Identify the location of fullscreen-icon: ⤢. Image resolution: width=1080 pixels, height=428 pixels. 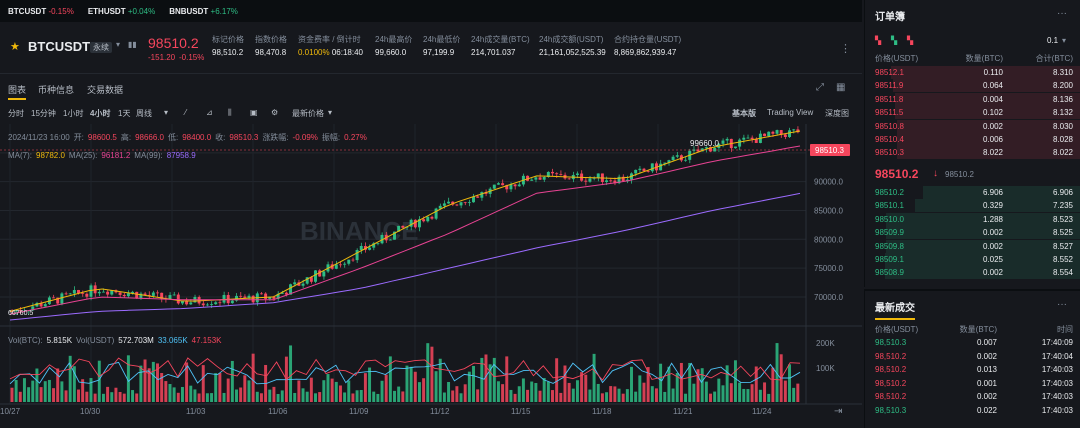
(820, 87).